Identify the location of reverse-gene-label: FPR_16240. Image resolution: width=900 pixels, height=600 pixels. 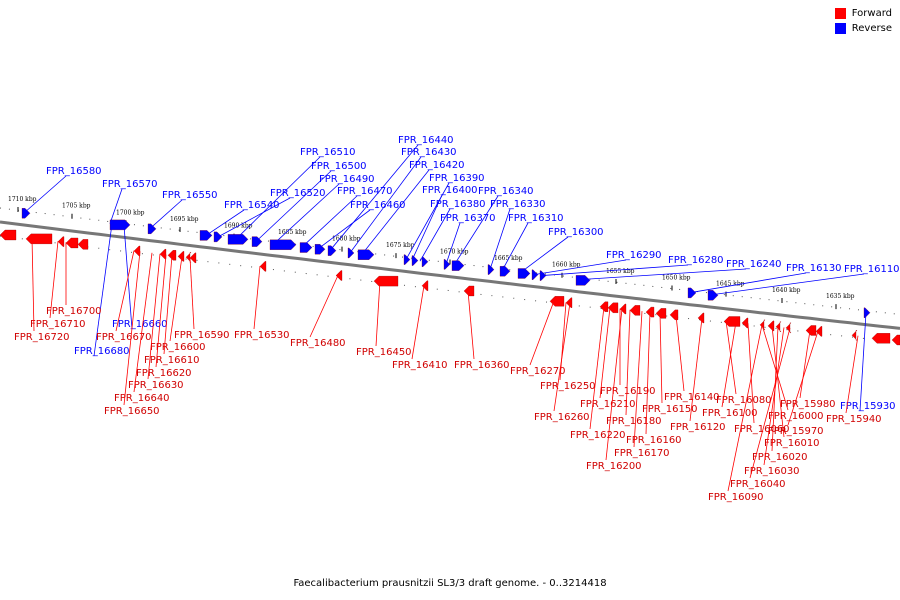
(754, 264).